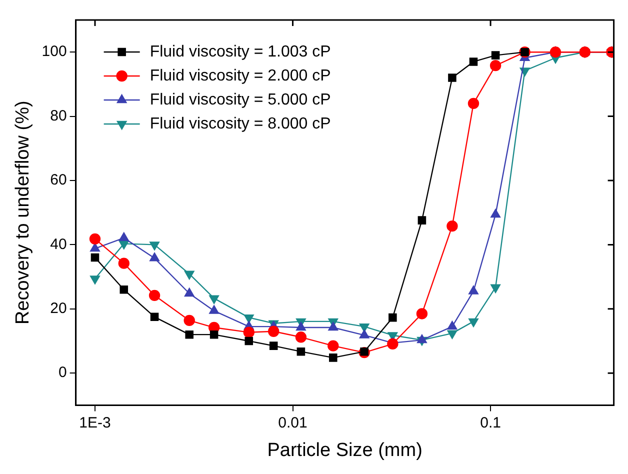  Describe the element at coordinates (240, 99) in the screenshot. I see `legend-label: Fluid viscosity = 5.000 cP` at that location.